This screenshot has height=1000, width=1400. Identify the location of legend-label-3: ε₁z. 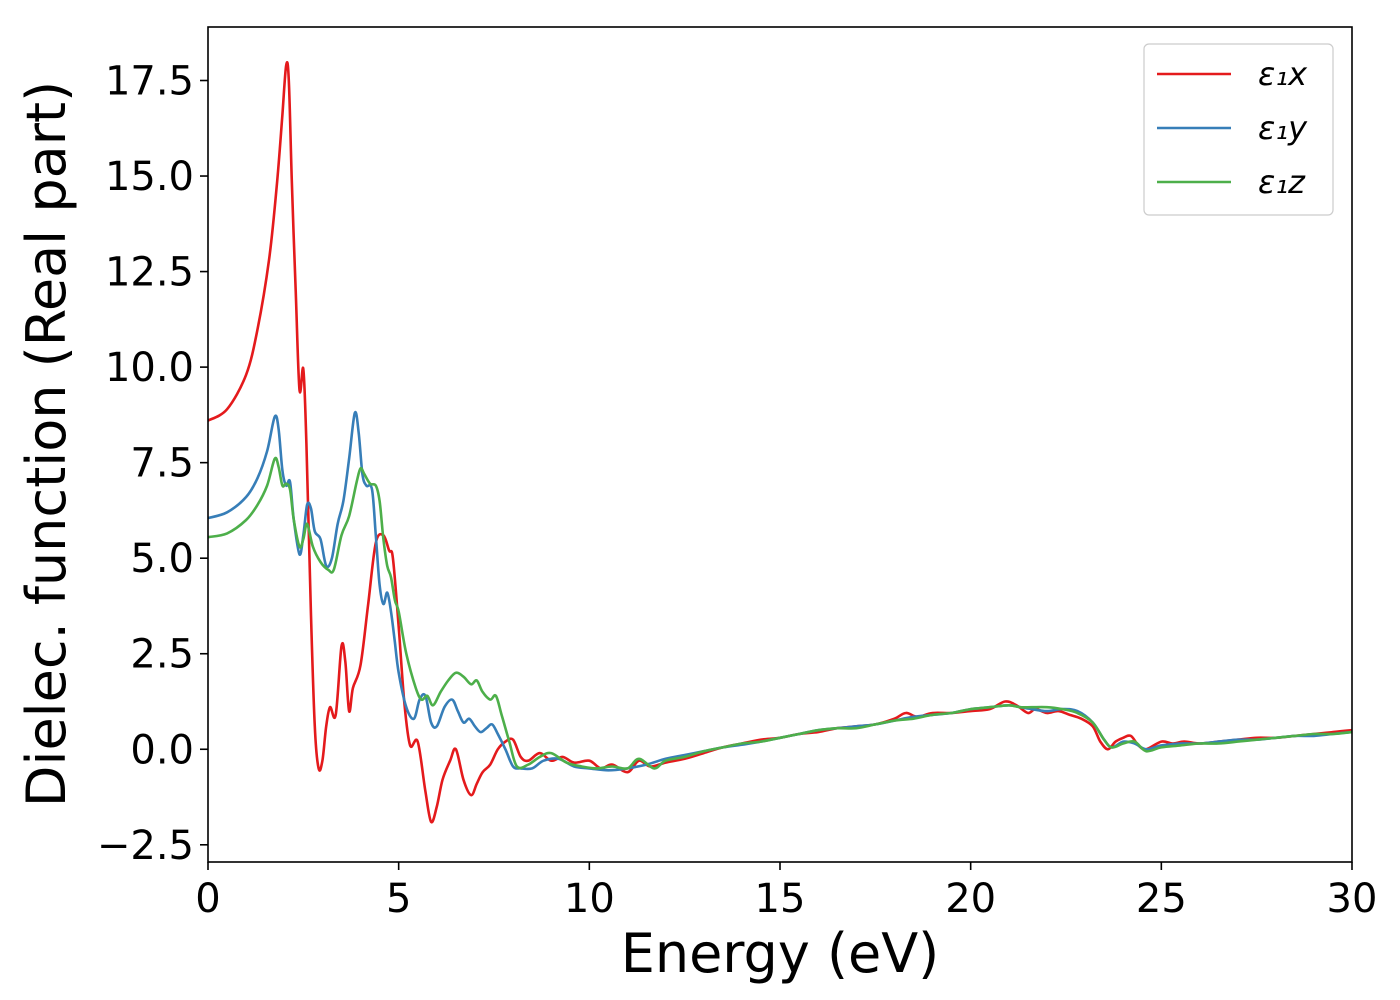
(1282, 182).